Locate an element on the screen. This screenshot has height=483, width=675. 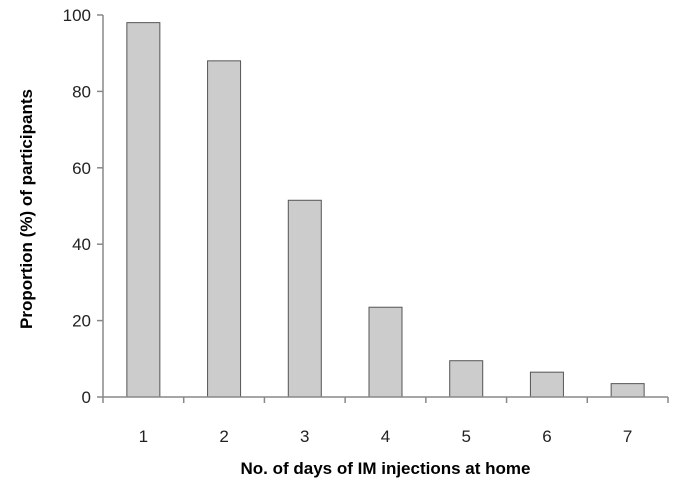
x-tick-label: 7 is located at coordinates (627, 436).